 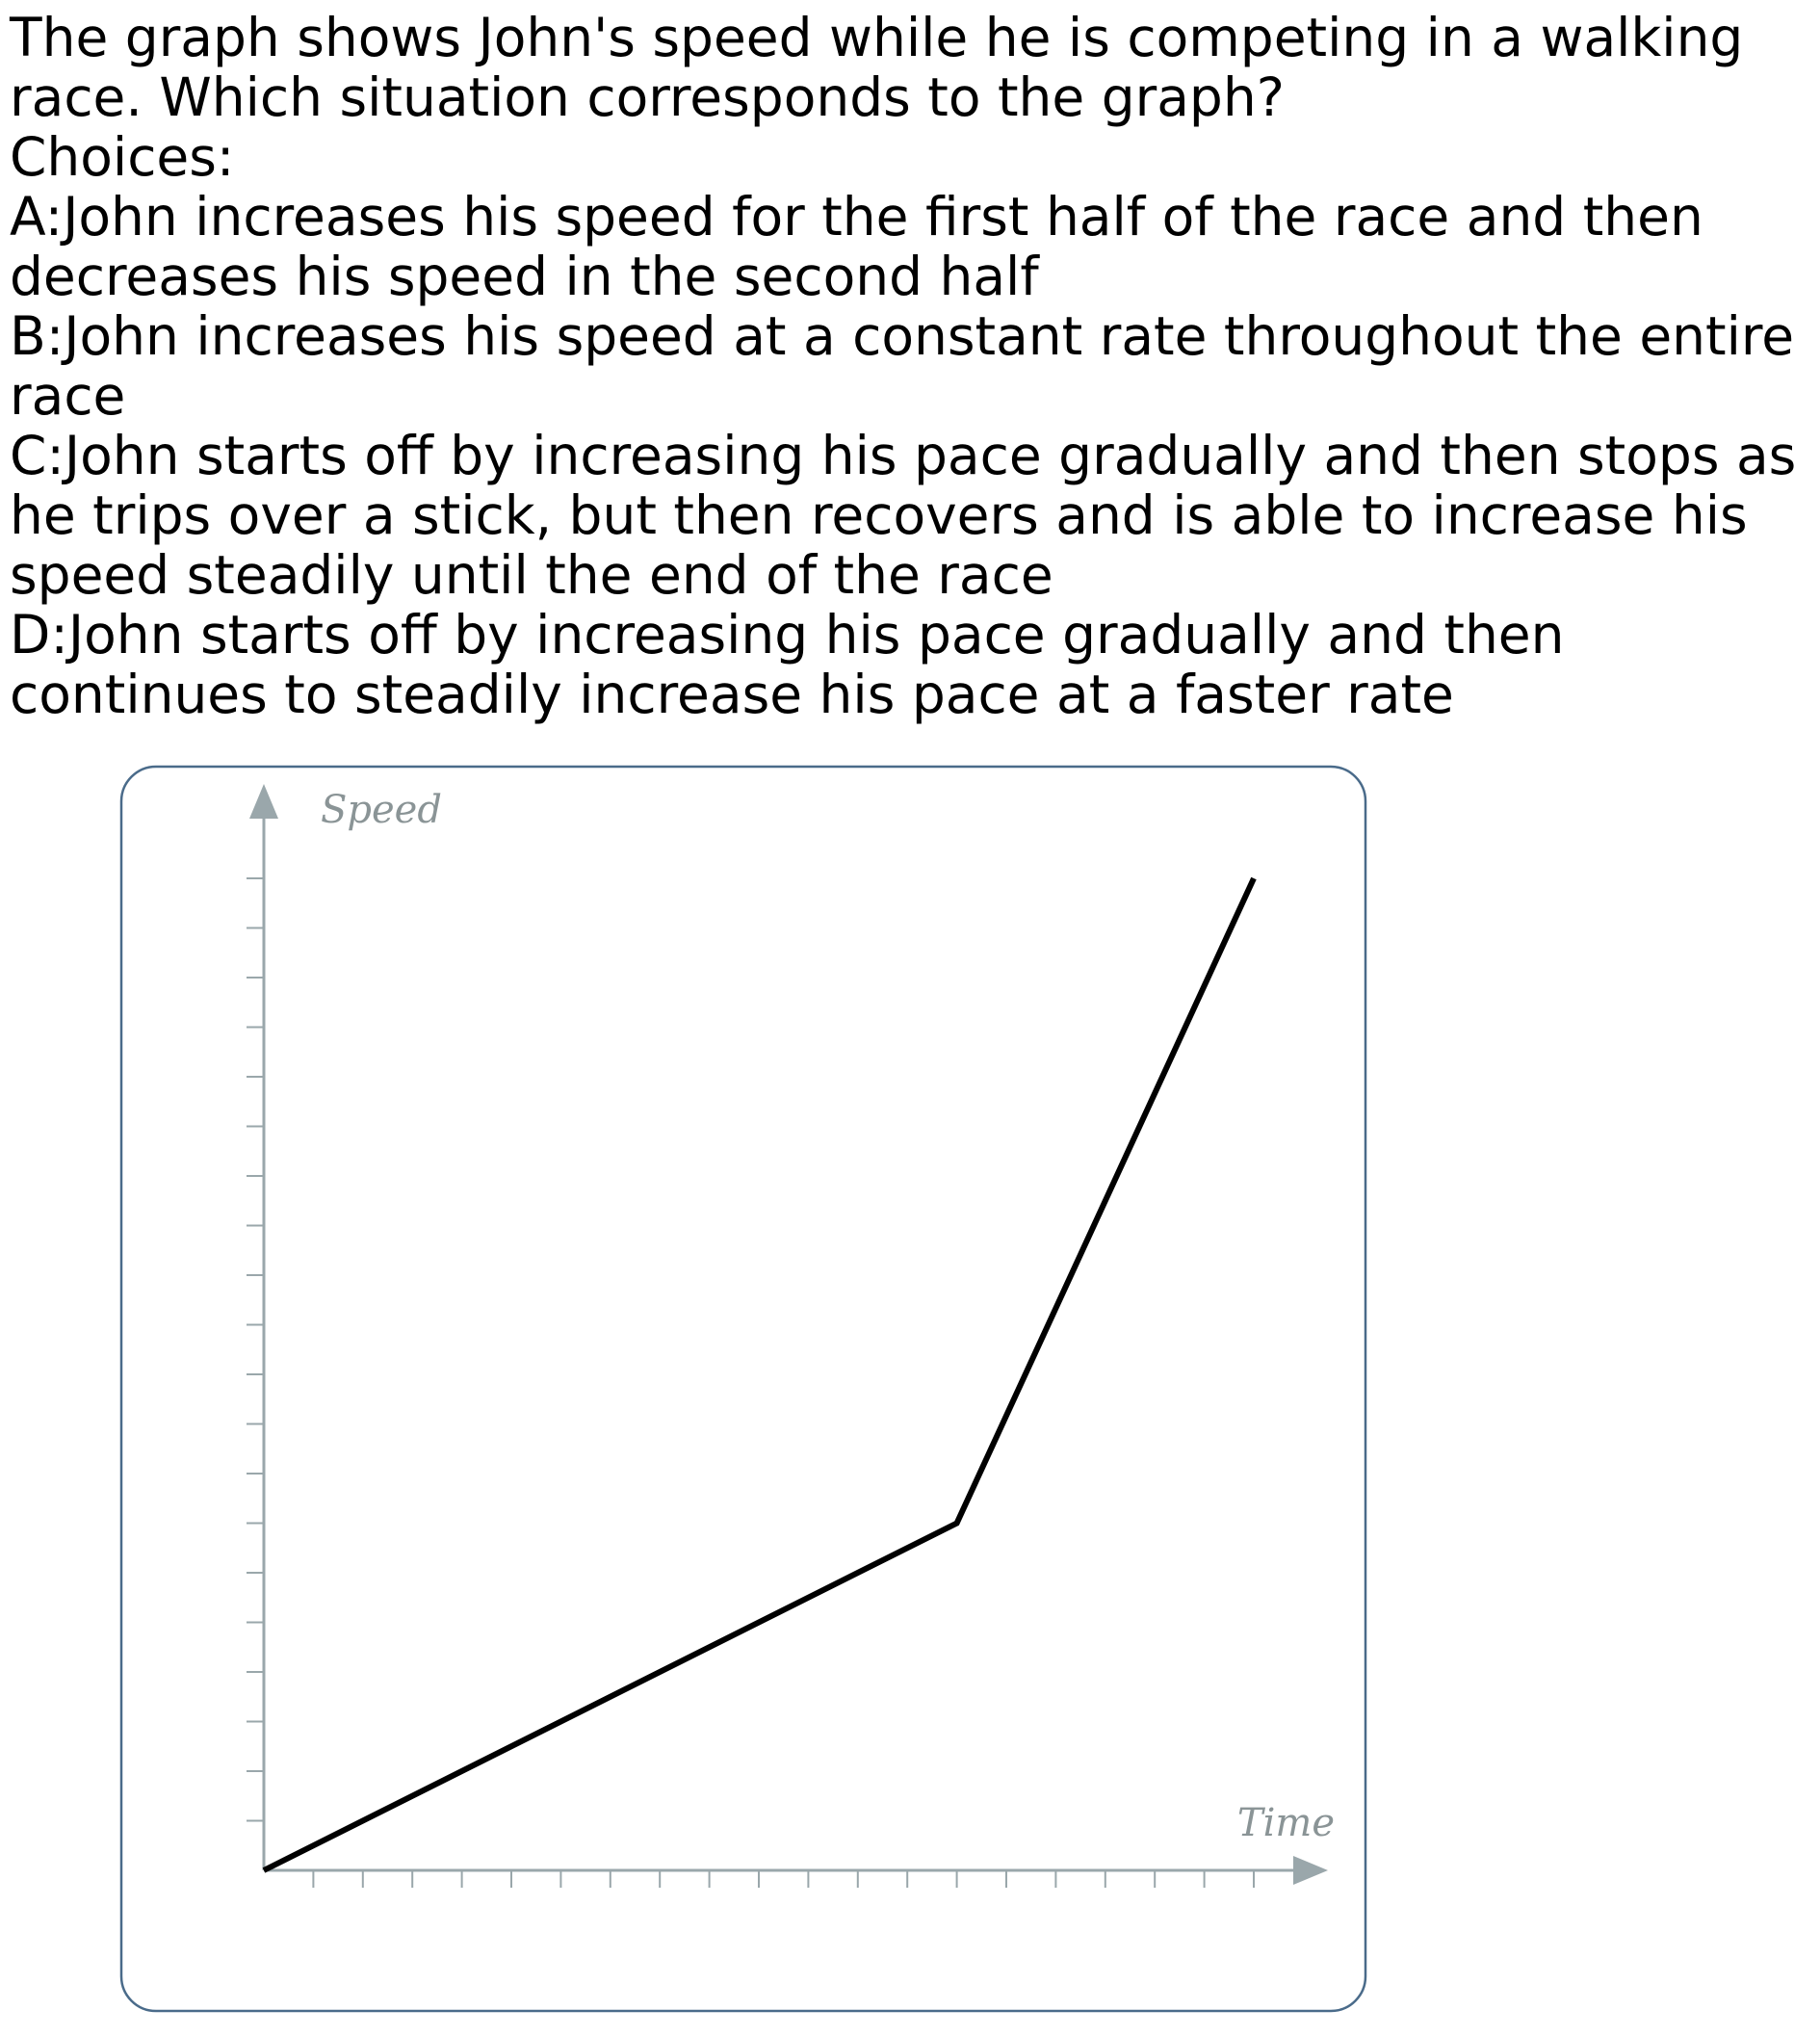 I want to click on y-axis-label: Speed, so click(x=381, y=810).